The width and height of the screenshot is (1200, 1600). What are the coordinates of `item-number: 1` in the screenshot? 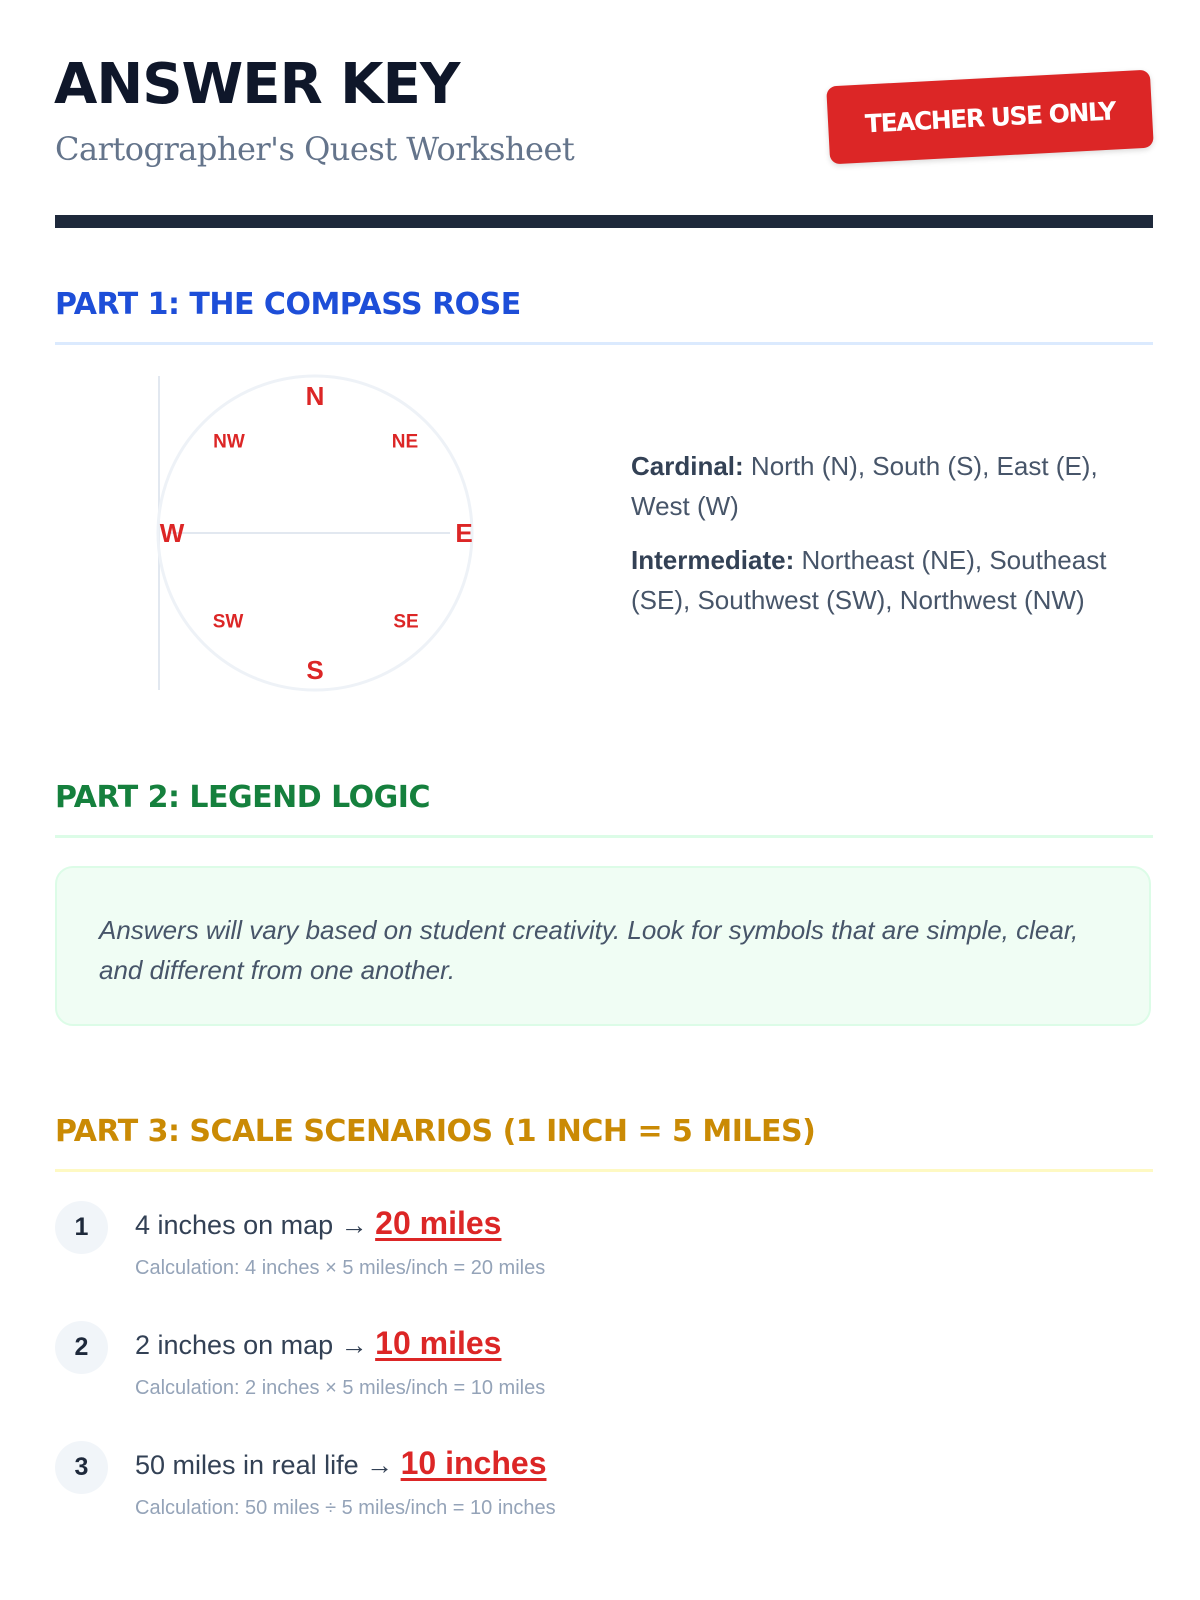 It's located at (81, 1227).